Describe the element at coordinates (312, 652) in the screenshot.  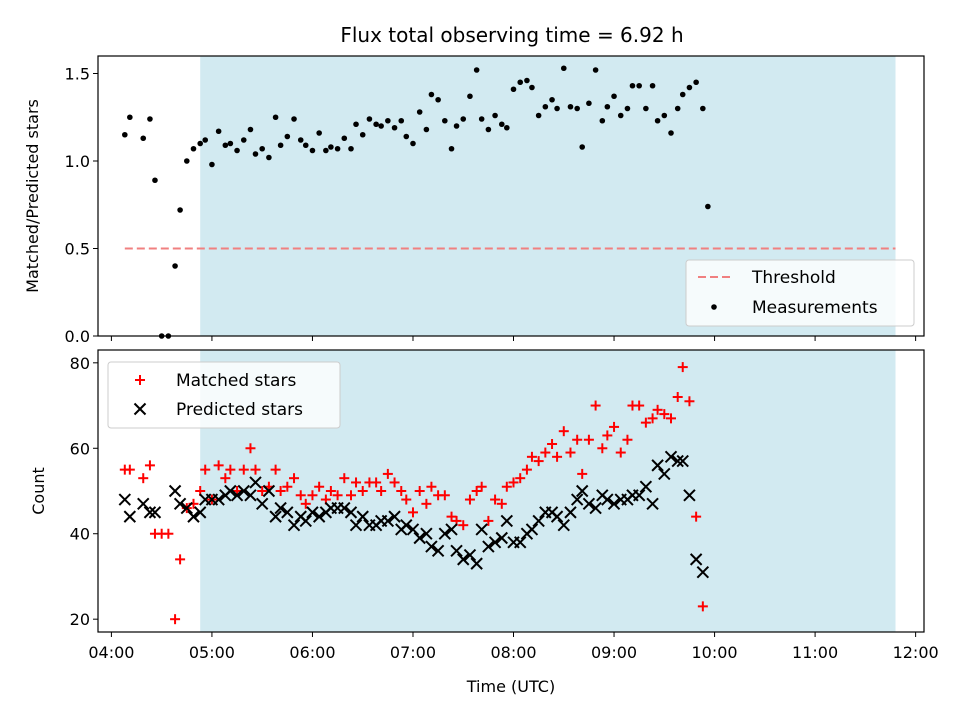
I see `x-tick-label: 06:00` at that location.